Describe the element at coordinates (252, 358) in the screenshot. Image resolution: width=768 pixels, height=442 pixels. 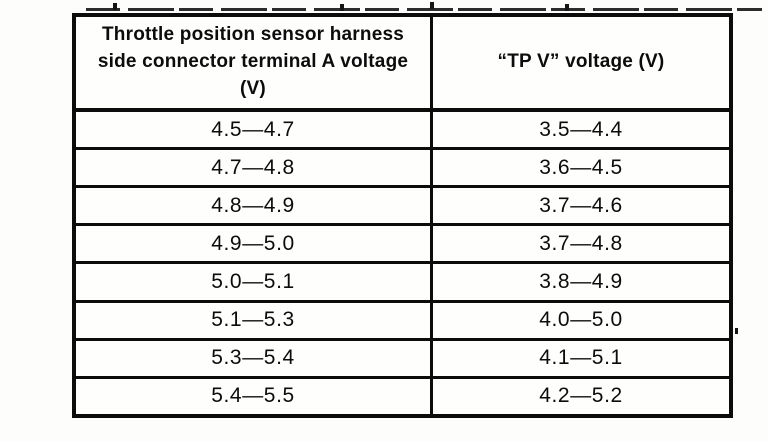
I see `terminal-a-voltage-cell: 5.3—5.4` at that location.